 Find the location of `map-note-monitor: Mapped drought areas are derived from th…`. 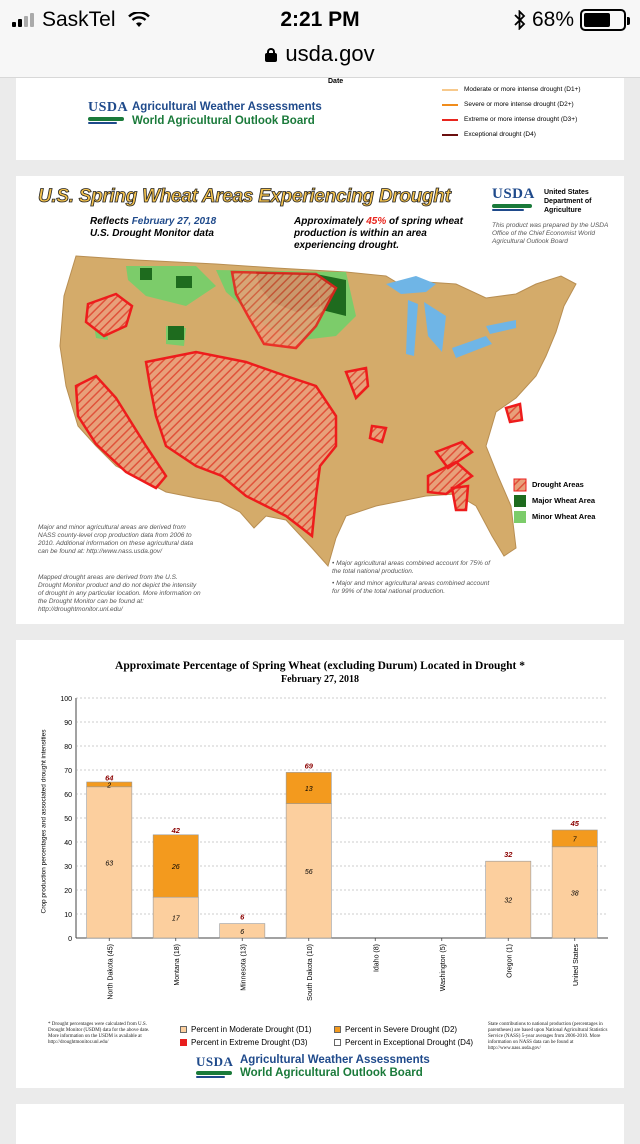

map-note-monitor: Mapped drought areas are derived from th… is located at coordinates (119, 593).